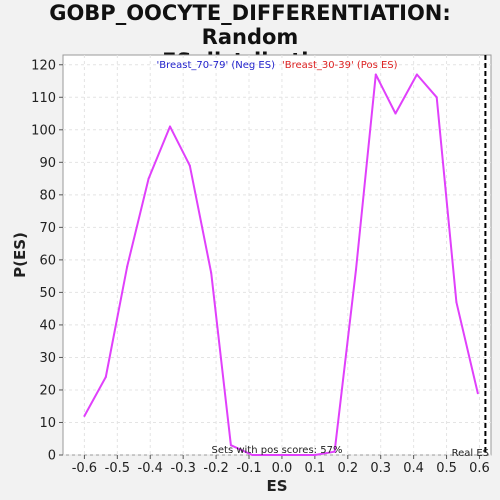  I want to click on x-tick-label: -0.2, so click(215, 468).